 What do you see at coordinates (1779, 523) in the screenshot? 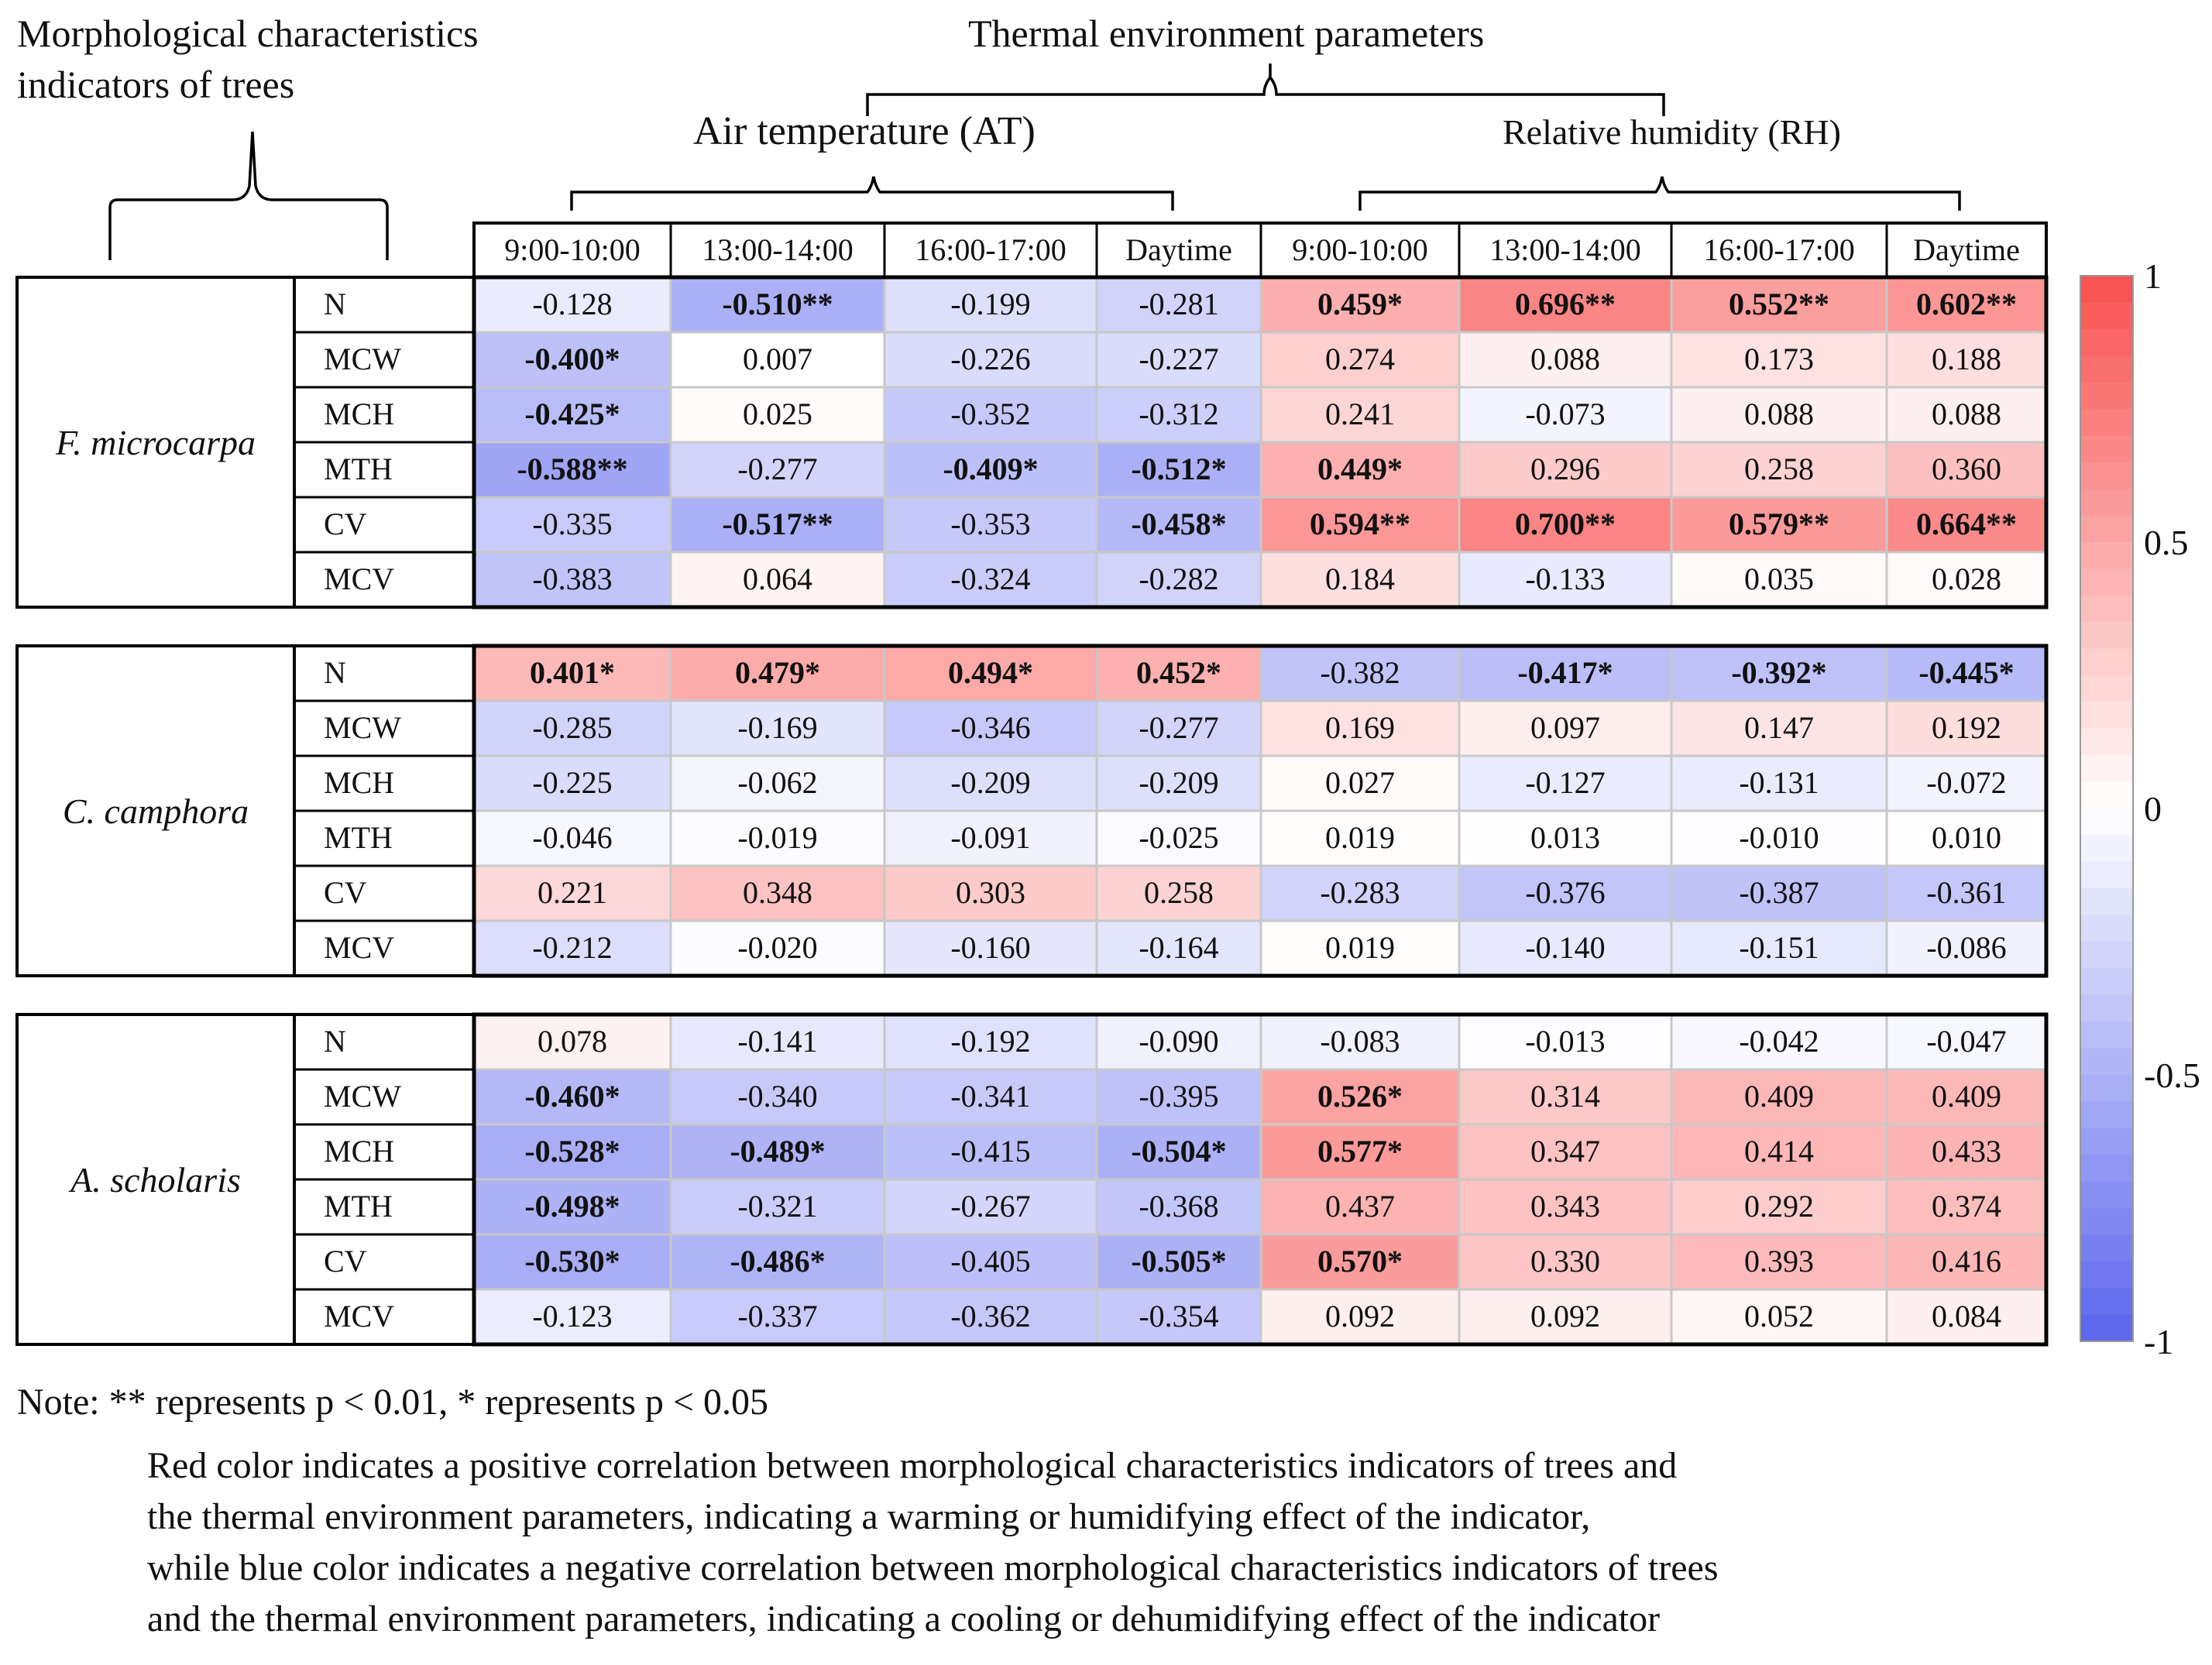
I see `cell-value-label: 0.579**` at bounding box center [1779, 523].